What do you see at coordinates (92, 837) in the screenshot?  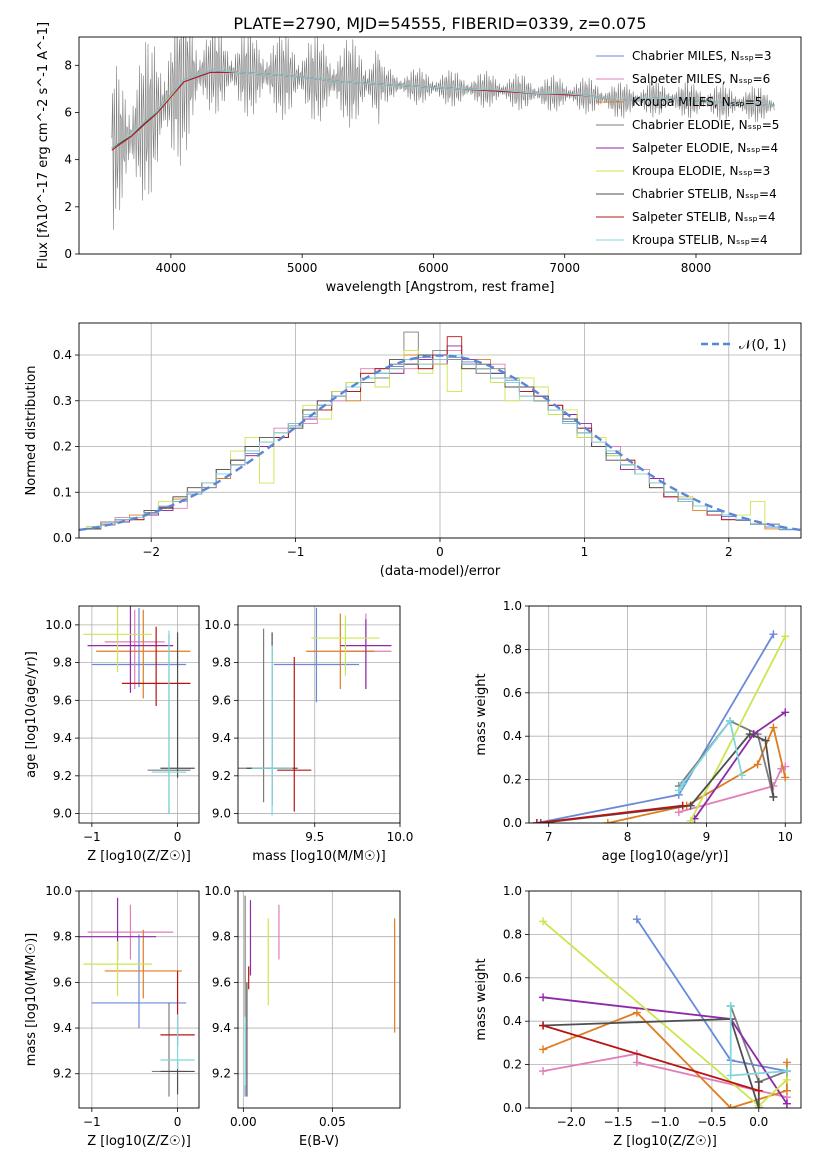 I see `x-tick-label: −1` at bounding box center [92, 837].